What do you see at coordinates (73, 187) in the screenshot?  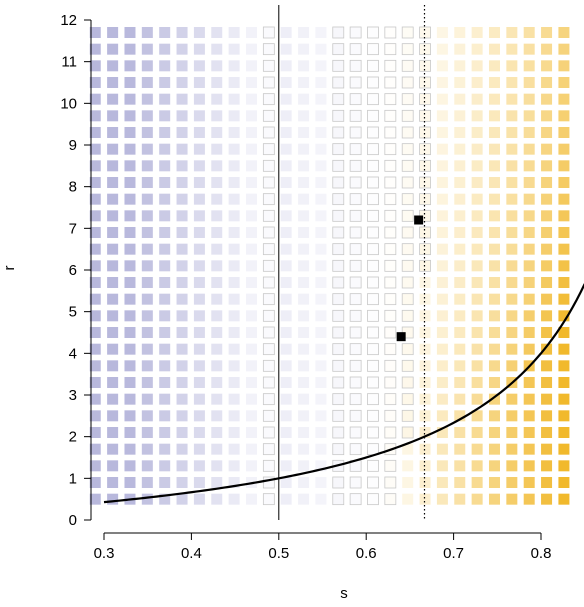 I see `y-tick-label: 8` at bounding box center [73, 187].